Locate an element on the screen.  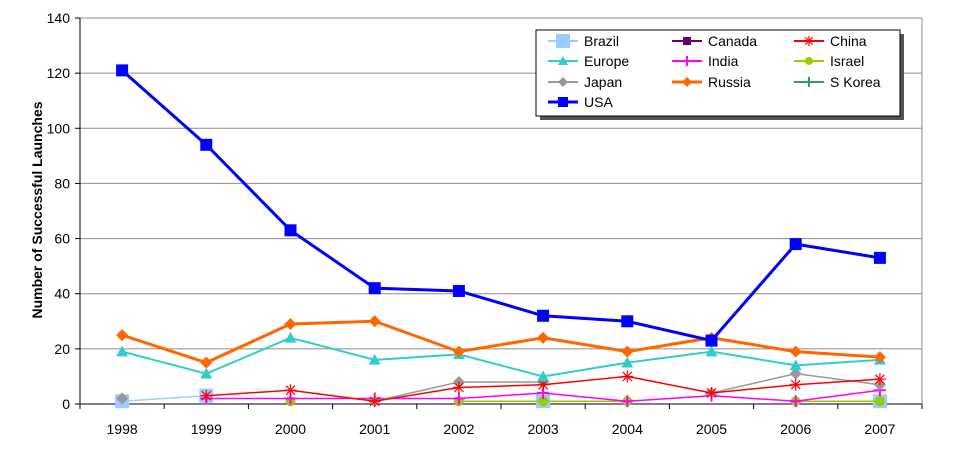
y-tick-label: 100 is located at coordinates (59, 128).